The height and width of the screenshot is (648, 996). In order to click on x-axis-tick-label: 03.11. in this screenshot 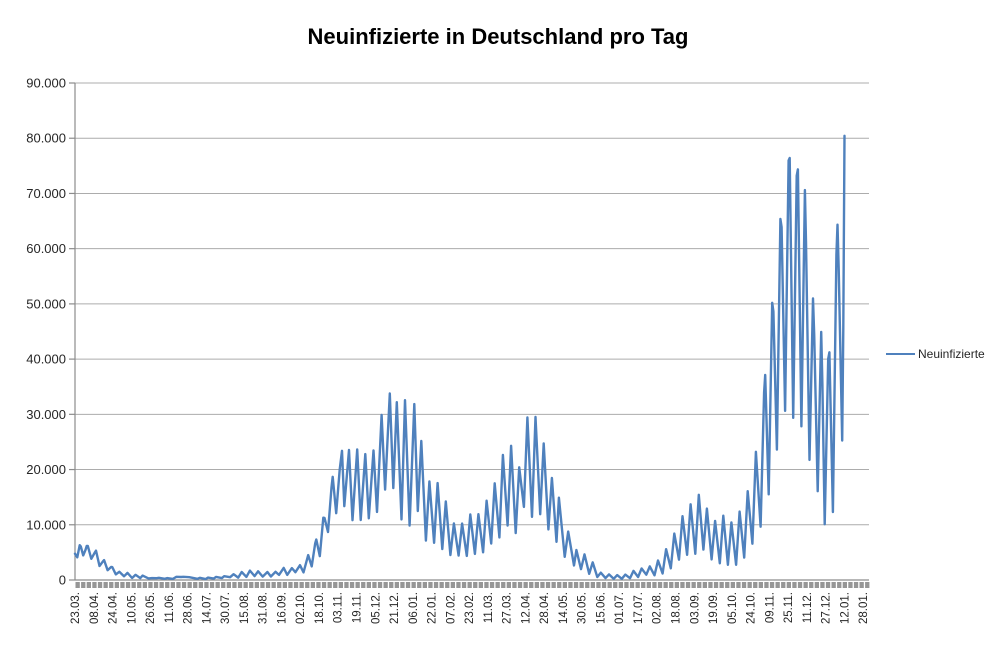, I will do `click(339, 607)`.